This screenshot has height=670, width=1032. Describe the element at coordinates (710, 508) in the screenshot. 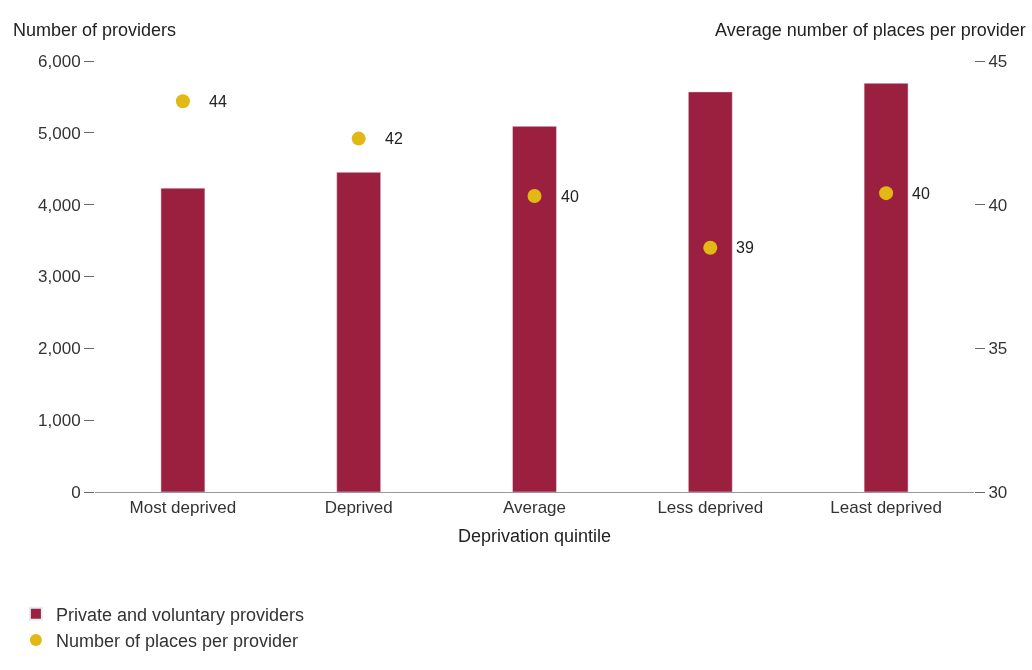

I see `x-tick-label: Less deprived` at that location.